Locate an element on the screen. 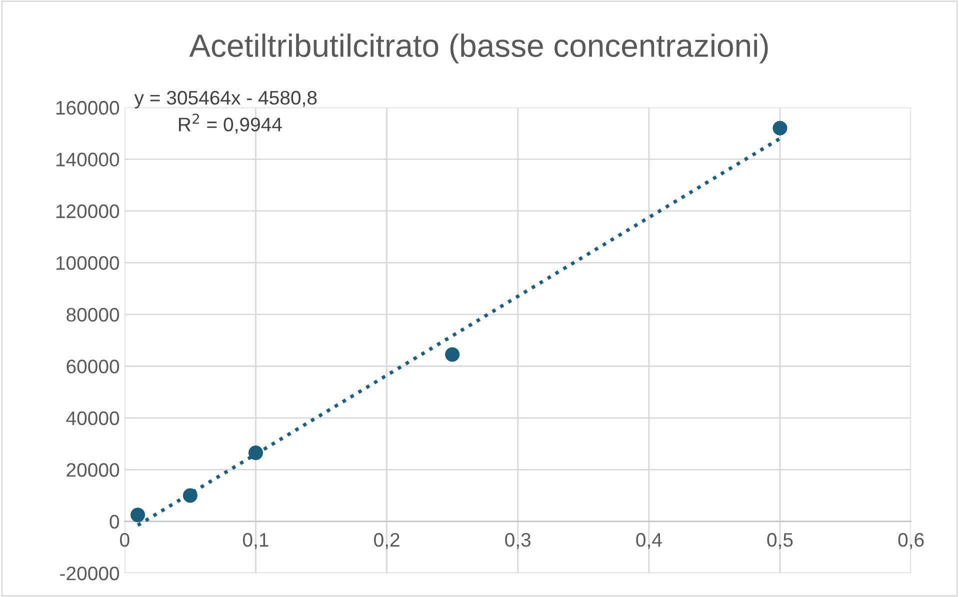 The width and height of the screenshot is (959, 597). y-tick-label: 20000 is located at coordinates (93, 470).